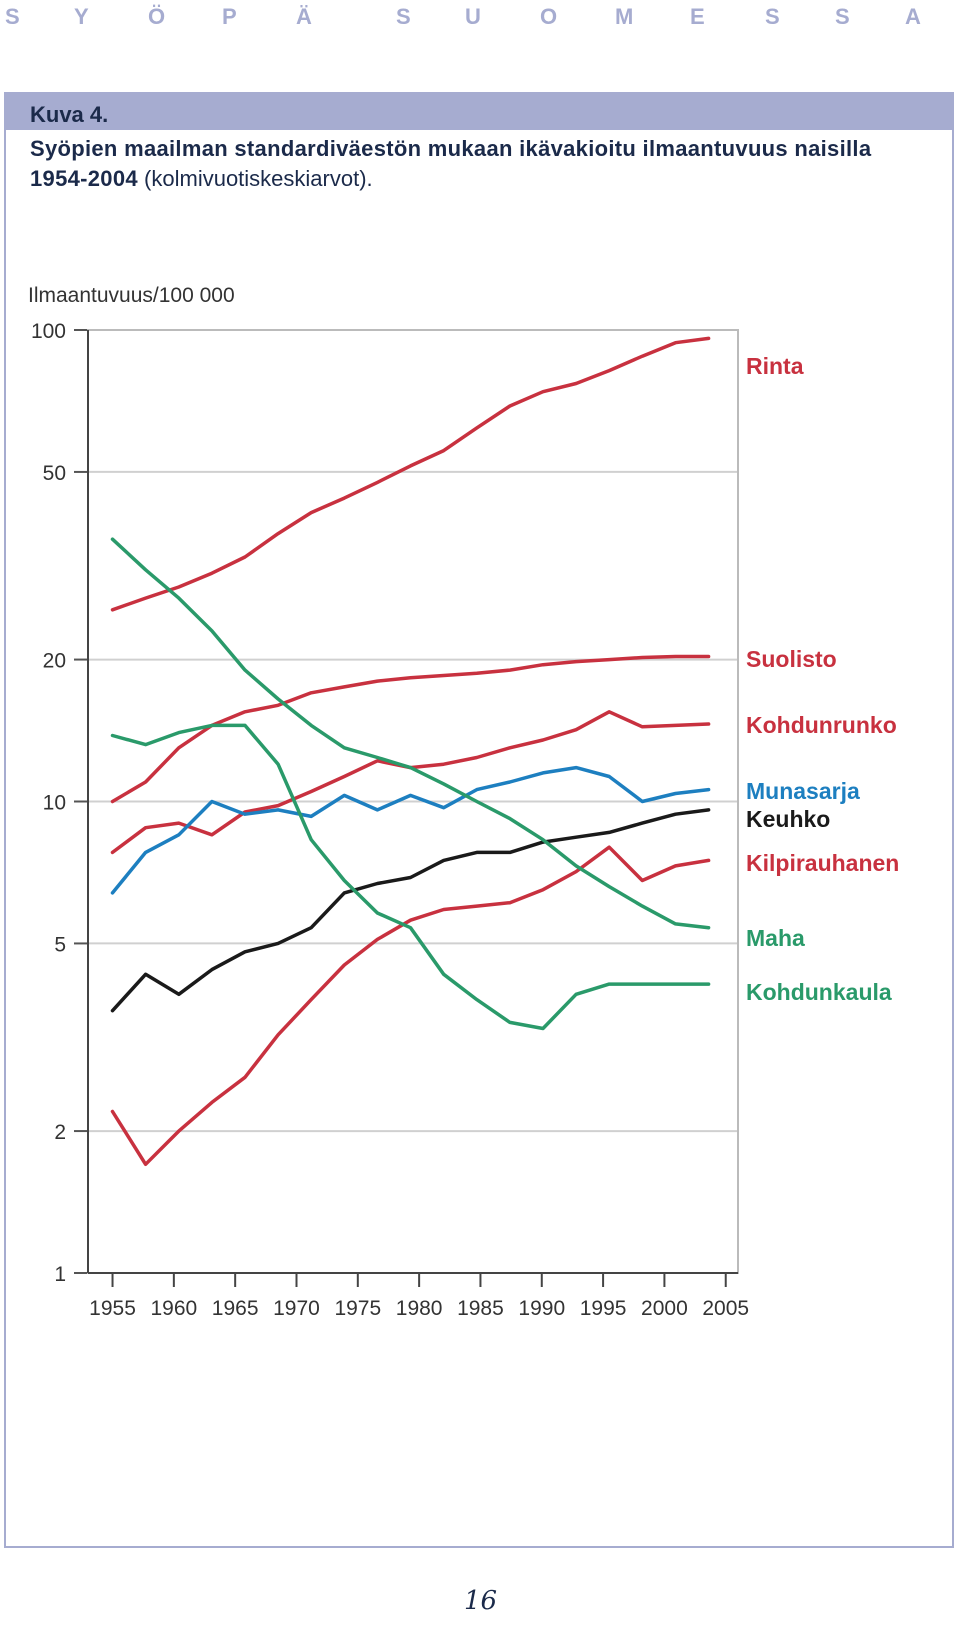 This screenshot has width=960, height=1627. I want to click on x-tick-label: 1985, so click(480, 1308).